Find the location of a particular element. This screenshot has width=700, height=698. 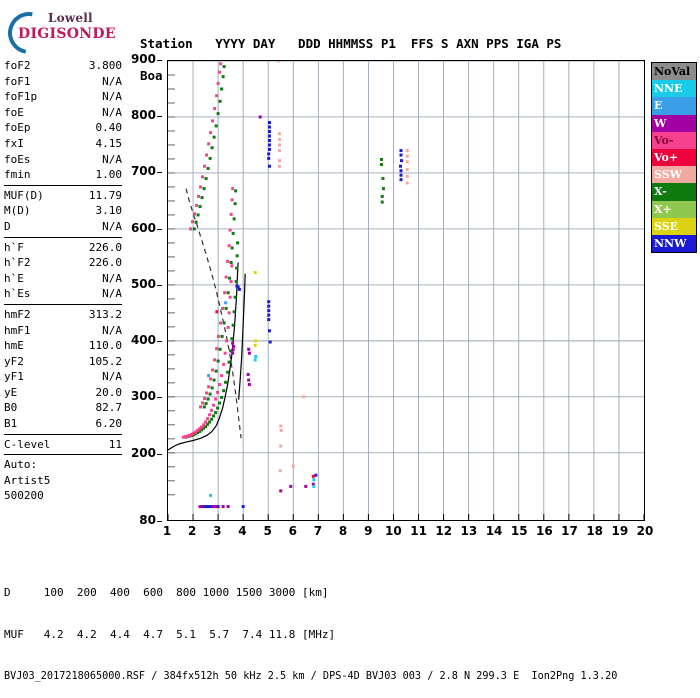

legend-item-x: X+ is located at coordinates (674, 209).